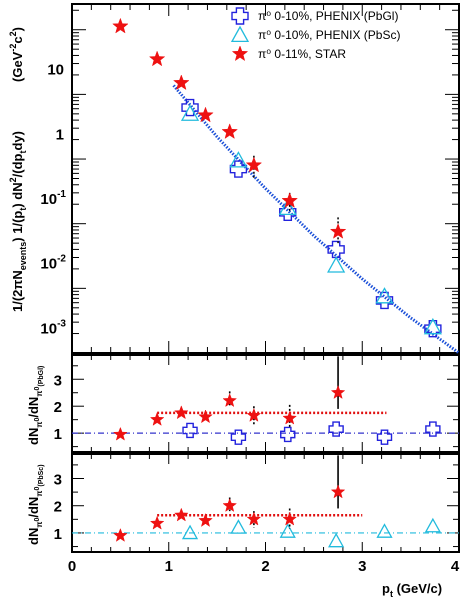  Describe the element at coordinates (240, 16) in the screenshot. I see `legend-marker-cross` at that location.